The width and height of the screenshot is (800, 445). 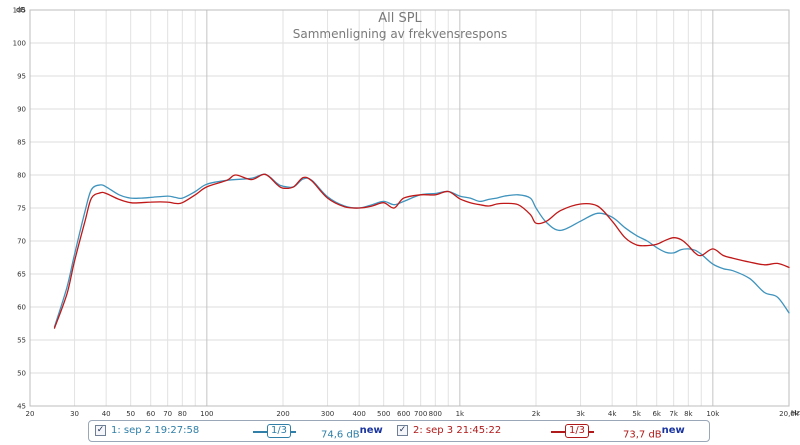 I want to click on x-tick-label: 7k, so click(x=673, y=414).